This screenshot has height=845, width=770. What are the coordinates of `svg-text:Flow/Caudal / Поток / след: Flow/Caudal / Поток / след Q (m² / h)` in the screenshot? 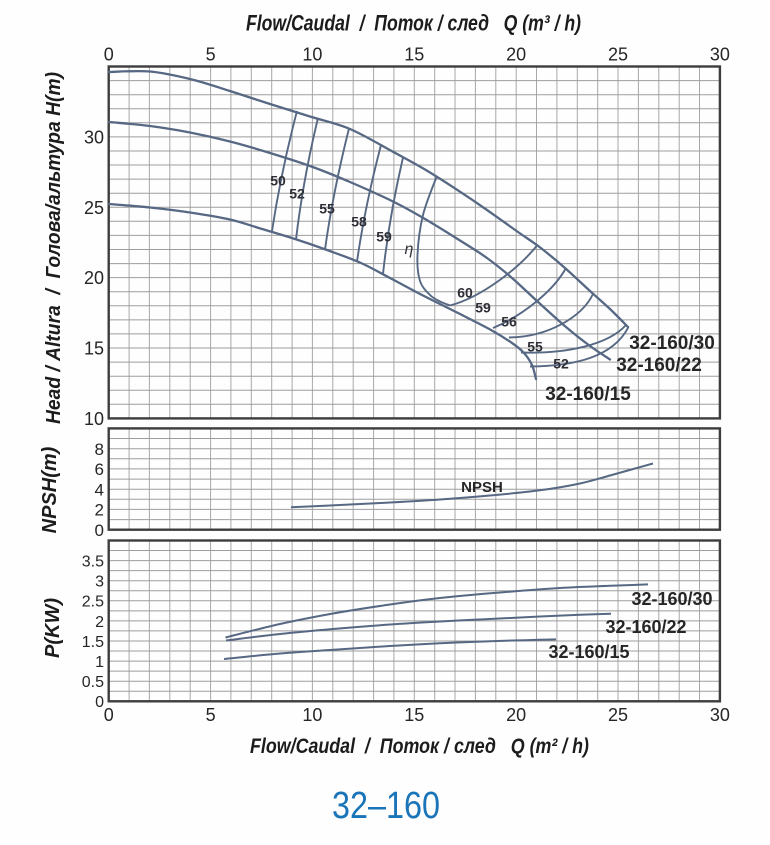 It's located at (419, 746).